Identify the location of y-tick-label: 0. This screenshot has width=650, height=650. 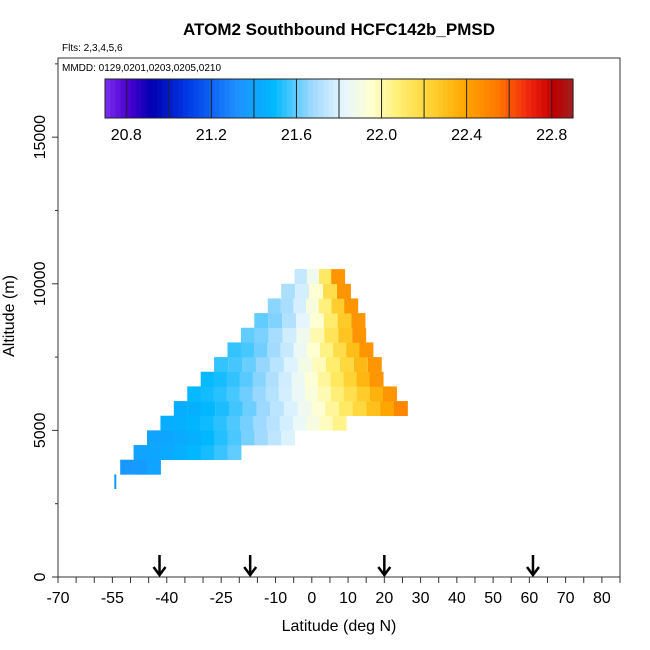
(40, 576).